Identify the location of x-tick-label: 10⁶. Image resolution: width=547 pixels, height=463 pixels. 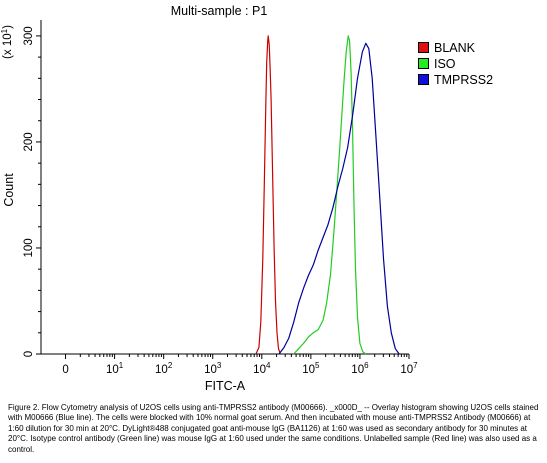
(360, 368).